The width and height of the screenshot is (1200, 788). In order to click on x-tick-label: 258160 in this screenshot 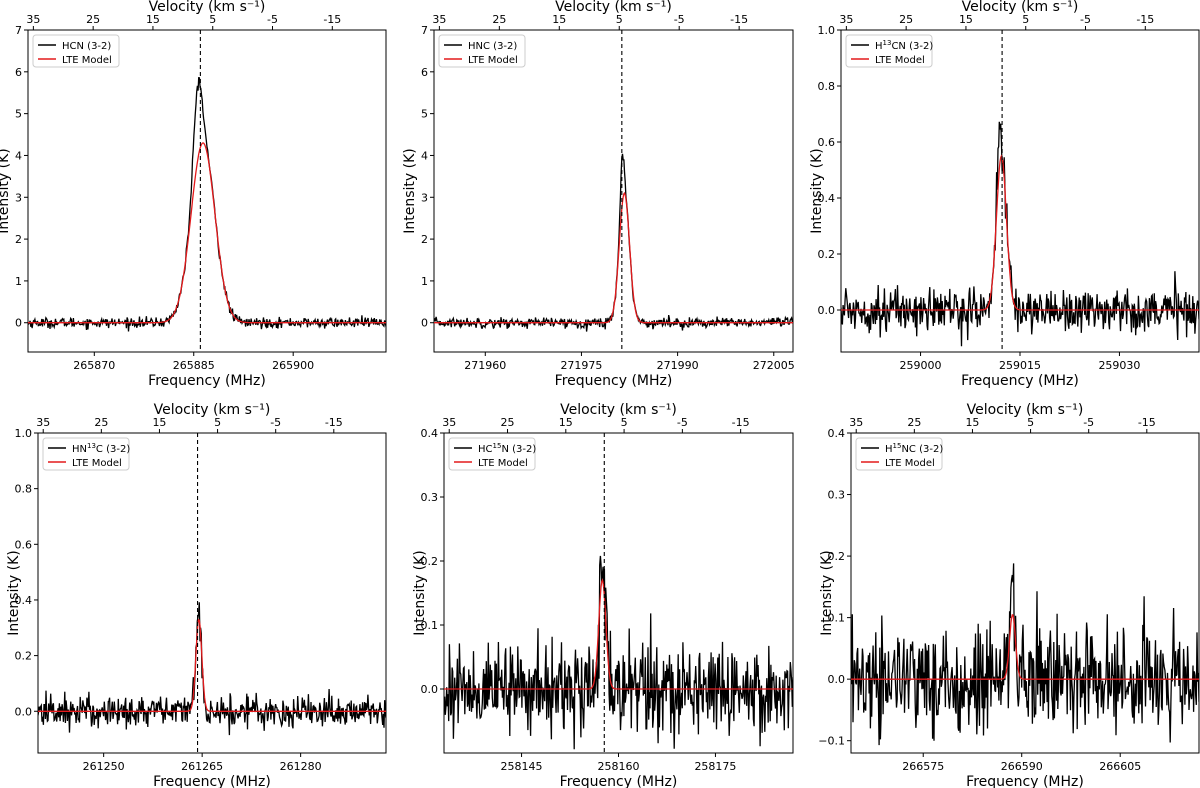, I will do `click(619, 766)`.